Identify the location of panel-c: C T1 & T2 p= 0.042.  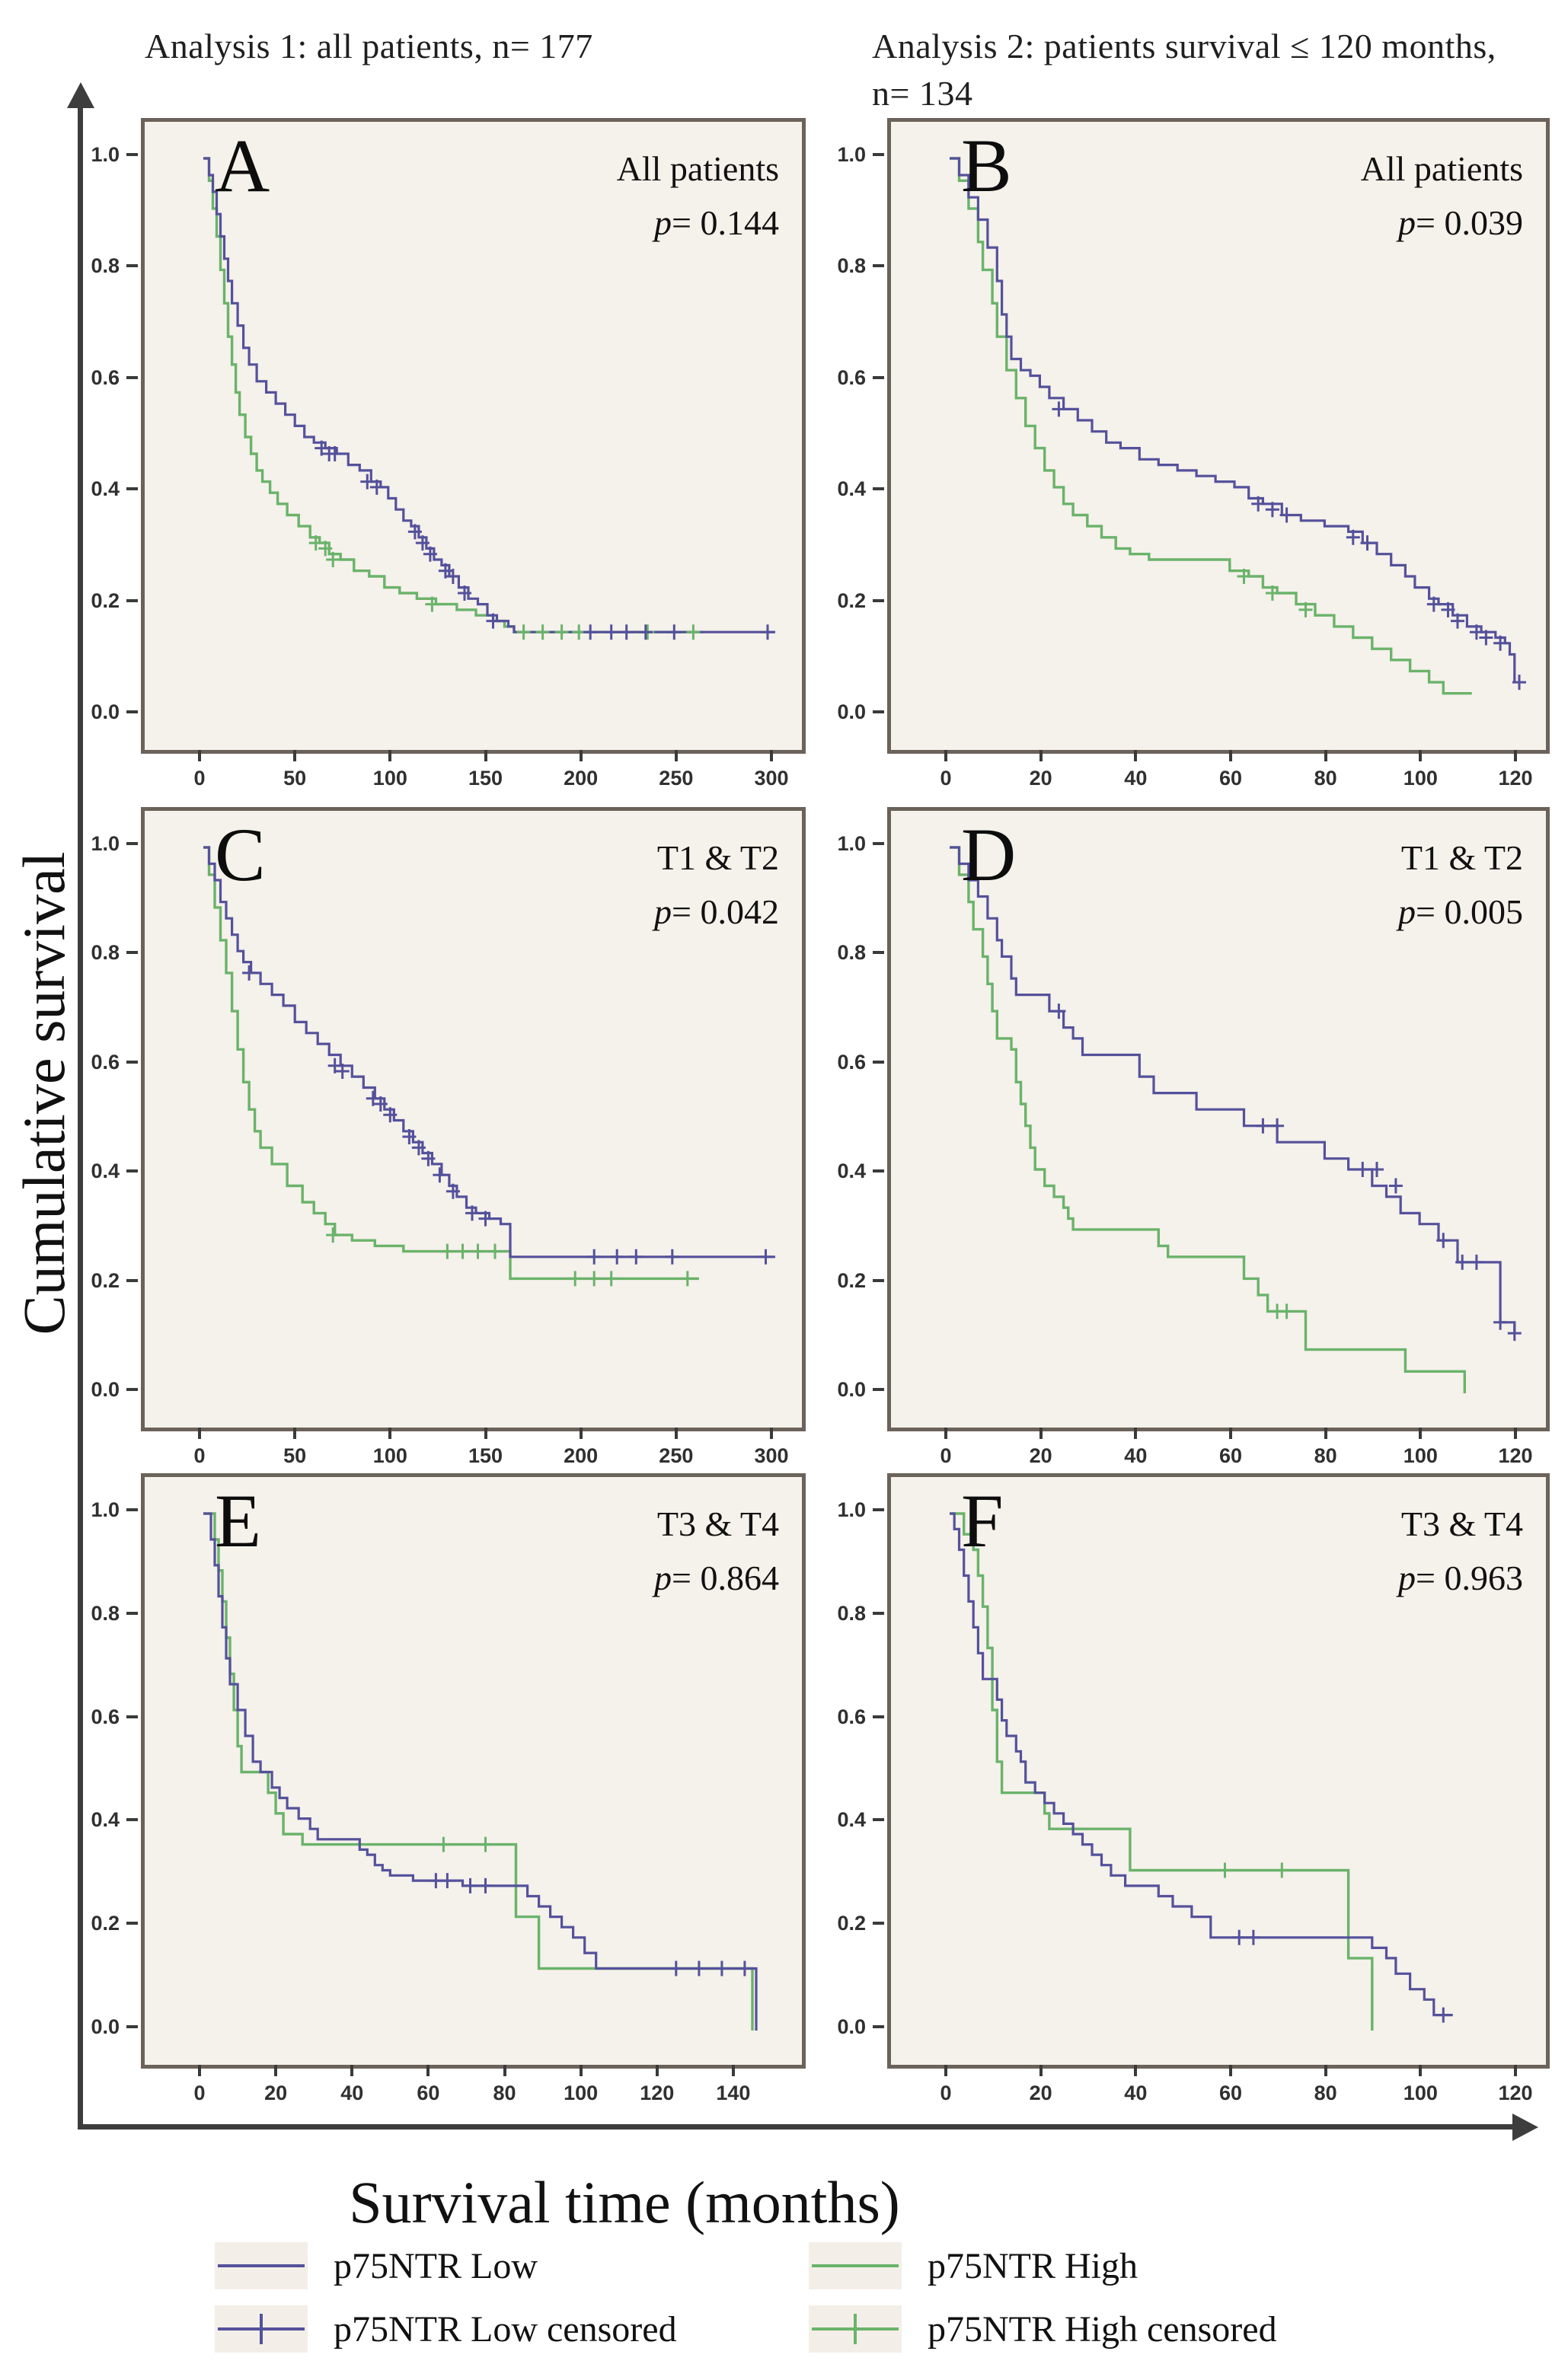
(473, 1119).